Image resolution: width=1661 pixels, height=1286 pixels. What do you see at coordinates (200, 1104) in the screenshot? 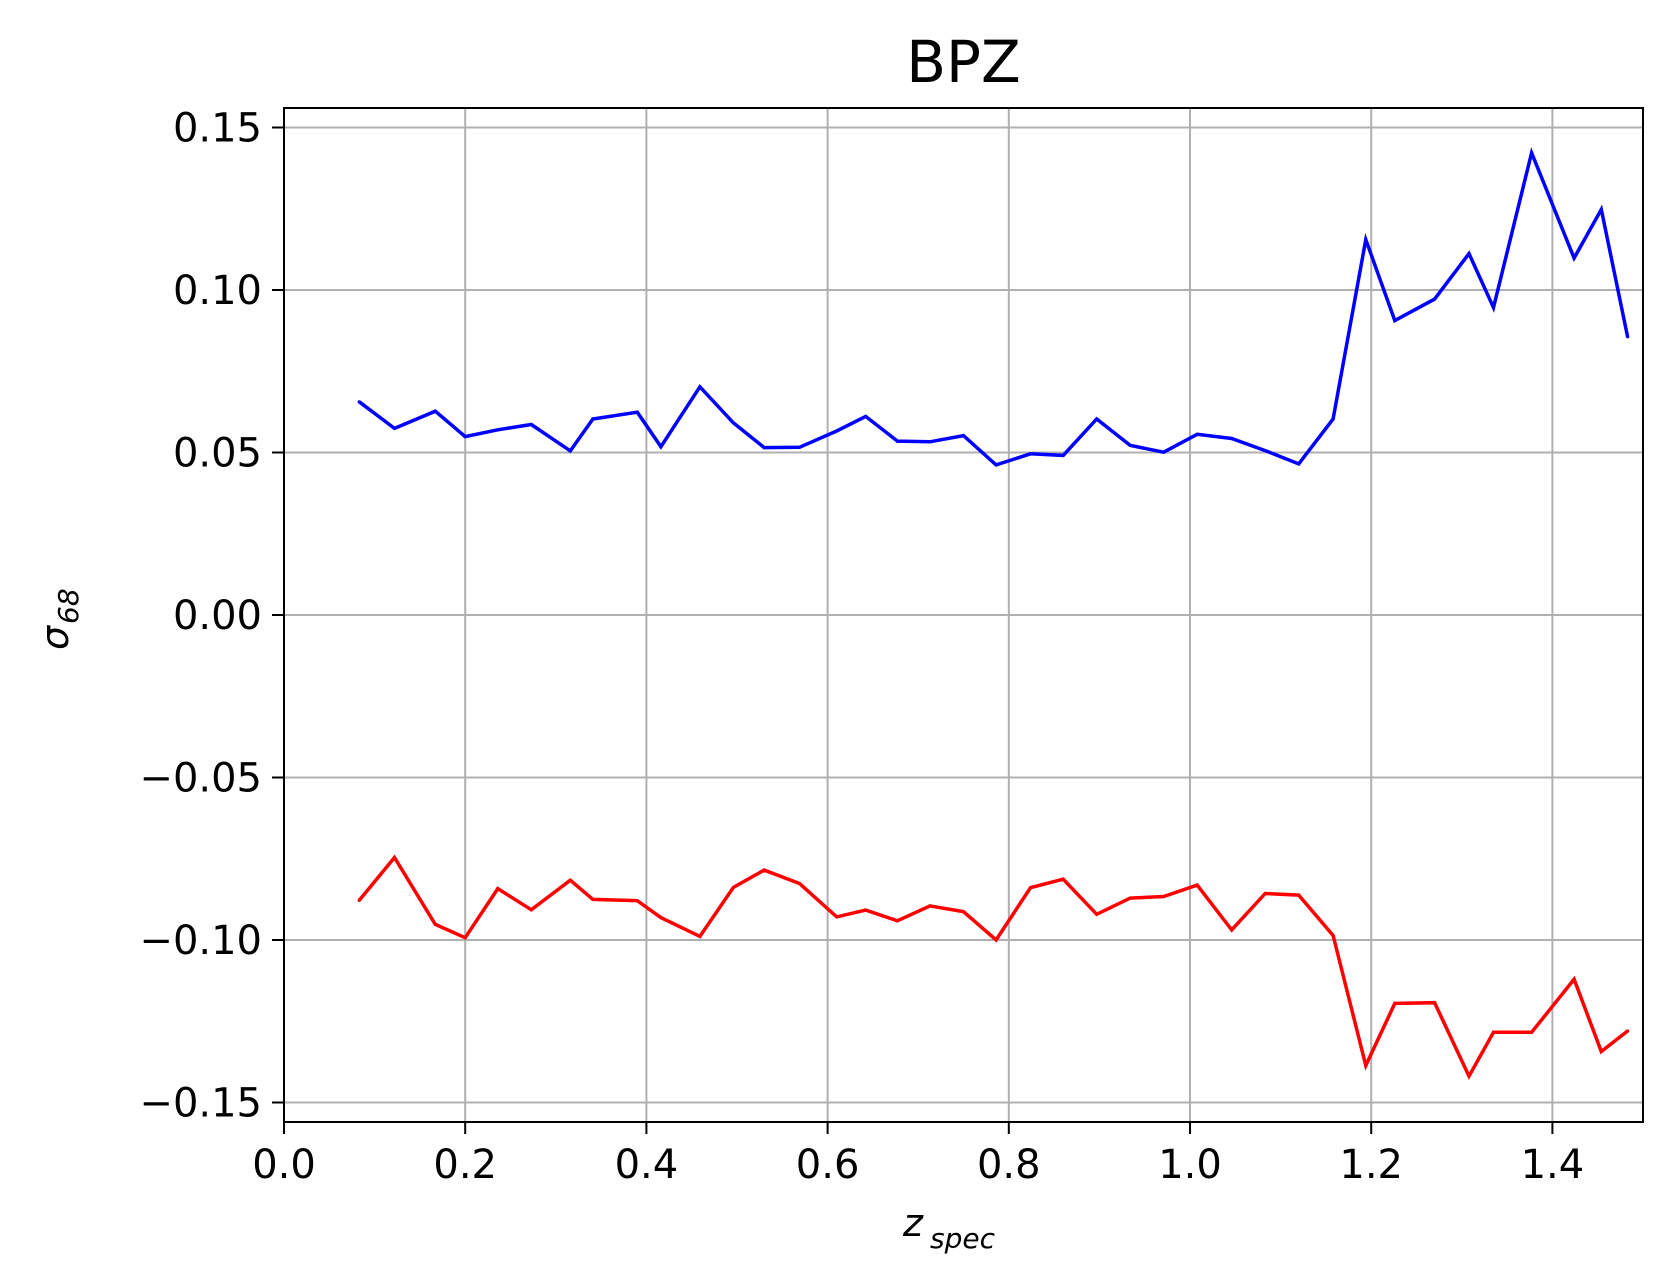
I see `y-tick-label: −0.15` at bounding box center [200, 1104].